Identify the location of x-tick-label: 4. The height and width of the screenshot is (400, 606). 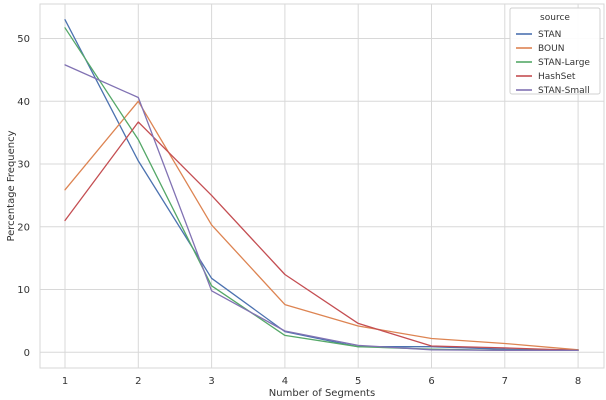
(285, 381).